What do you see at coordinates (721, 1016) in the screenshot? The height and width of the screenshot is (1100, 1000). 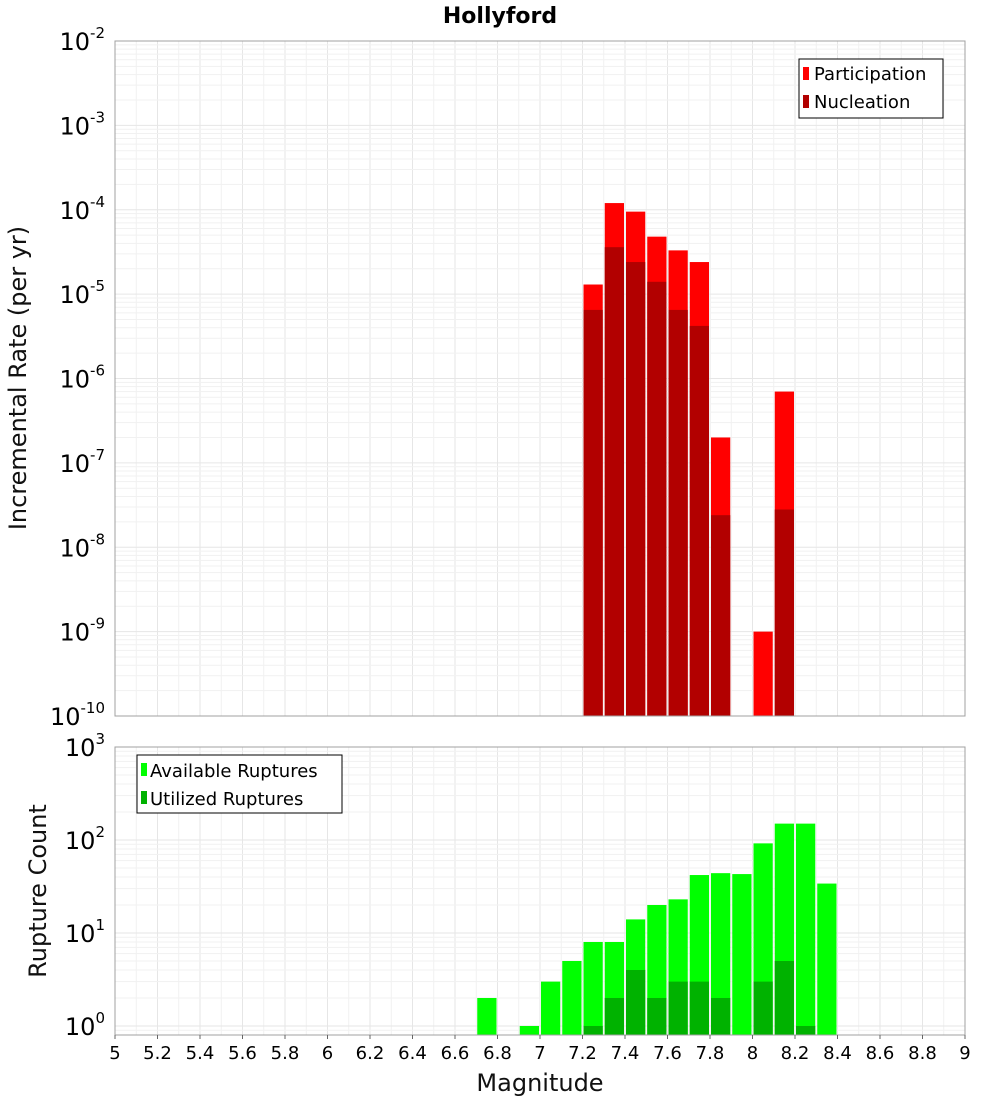 I see `utilized-bar-7.85` at bounding box center [721, 1016].